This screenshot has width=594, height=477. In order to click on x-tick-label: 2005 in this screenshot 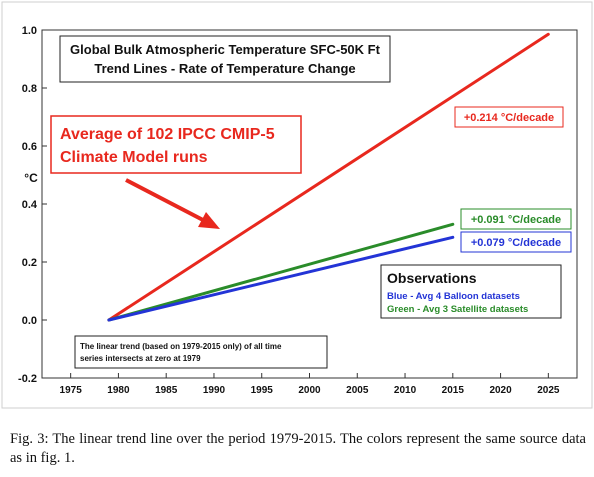, I will do `click(357, 390)`.